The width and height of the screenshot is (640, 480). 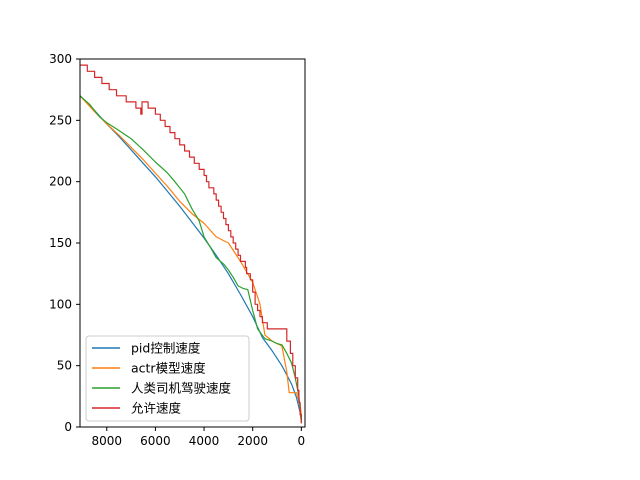 What do you see at coordinates (167, 378) in the screenshot?
I see `legend-box` at bounding box center [167, 378].